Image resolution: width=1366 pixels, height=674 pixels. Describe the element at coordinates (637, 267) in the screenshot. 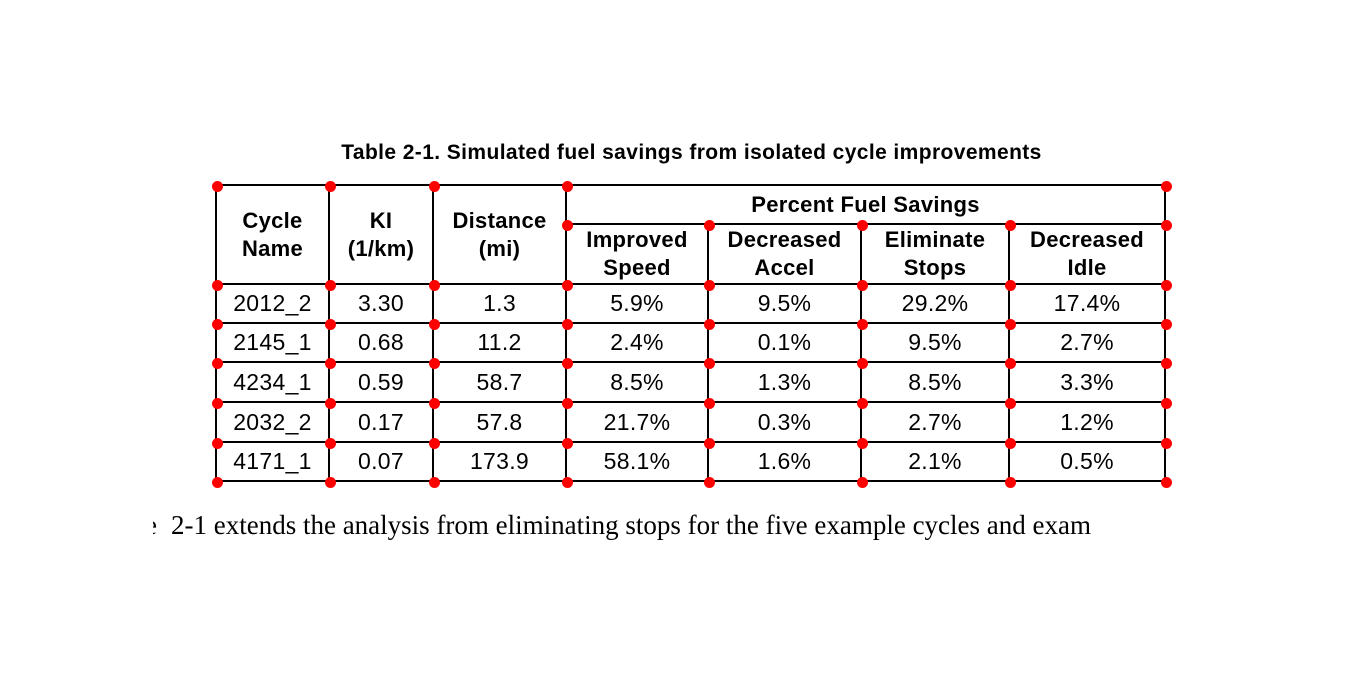

I see `header-line: Speed` at that location.